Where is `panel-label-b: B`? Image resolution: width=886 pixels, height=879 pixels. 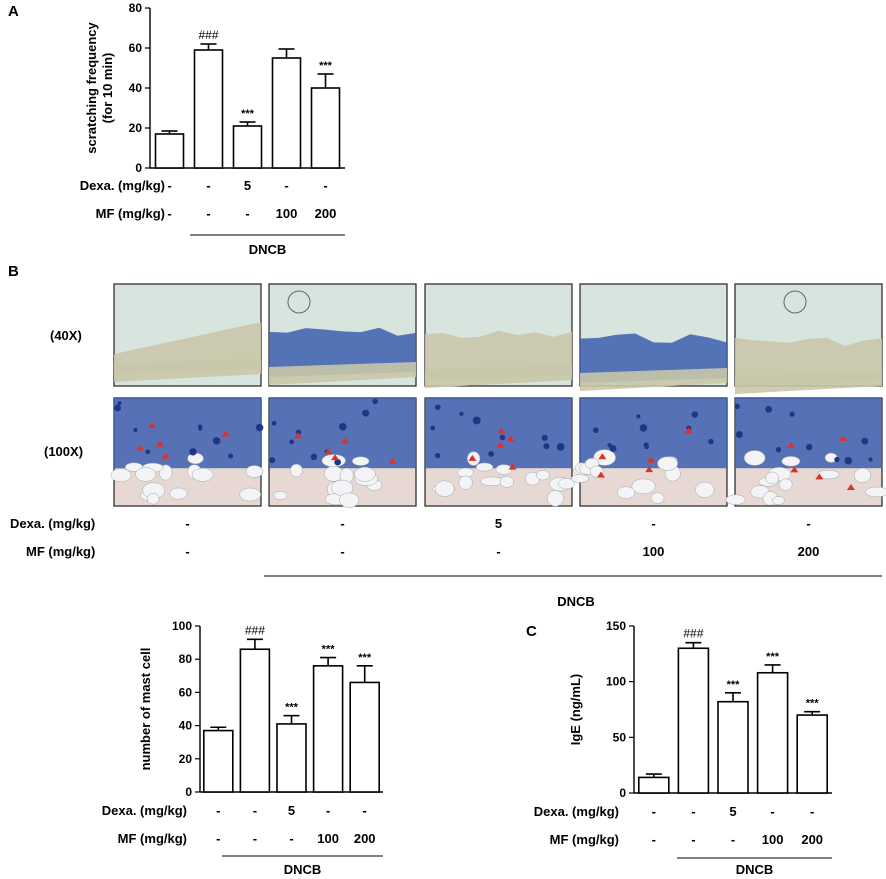 panel-label-b: B is located at coordinates (13, 271).